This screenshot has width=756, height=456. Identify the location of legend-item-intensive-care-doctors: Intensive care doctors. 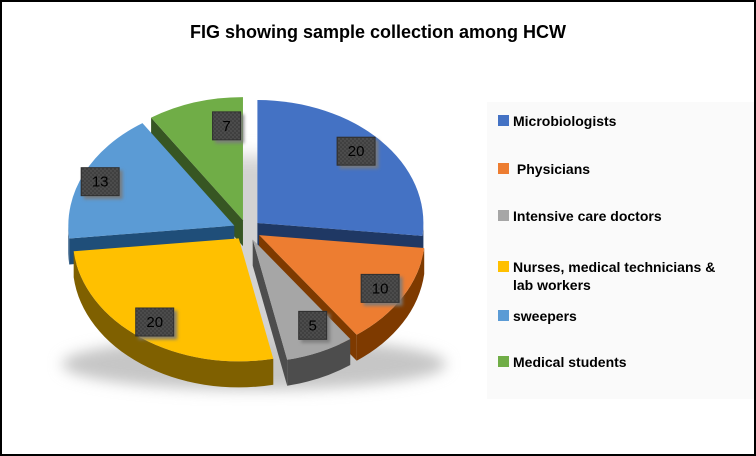
(618, 216).